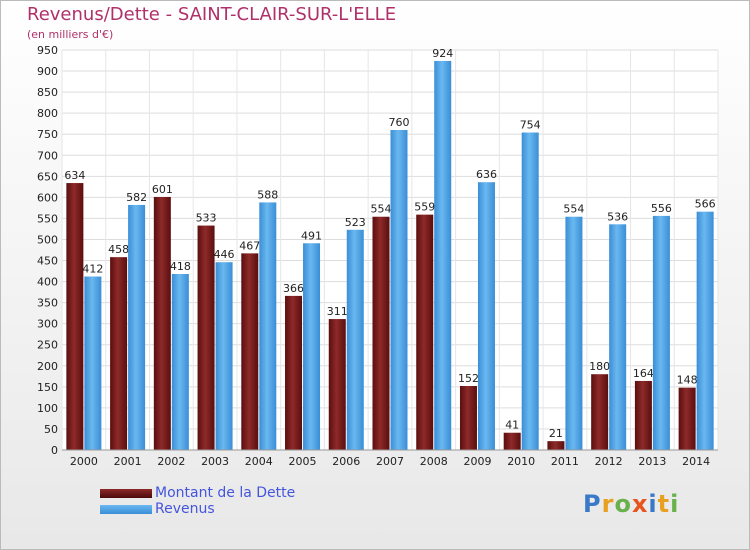 The width and height of the screenshot is (750, 550). I want to click on value-label-revenue-2008: 924, so click(442, 53).